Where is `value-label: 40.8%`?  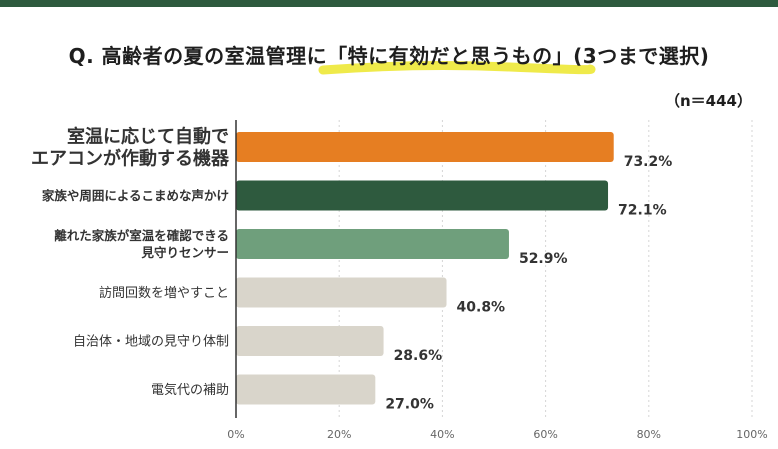
value-label: 40.8% is located at coordinates (481, 308).